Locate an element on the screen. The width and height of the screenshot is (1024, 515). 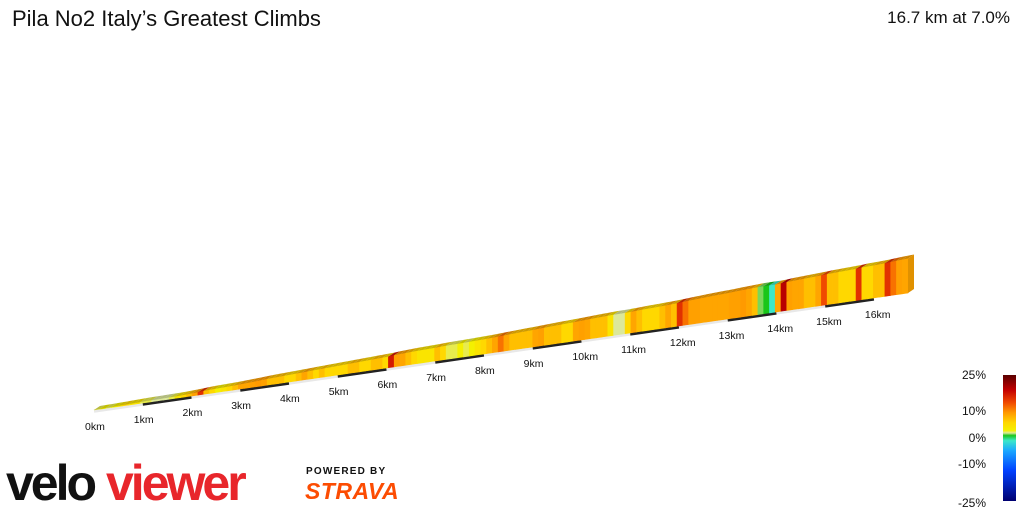
distance-tick-label: 5km is located at coordinates (339, 392).